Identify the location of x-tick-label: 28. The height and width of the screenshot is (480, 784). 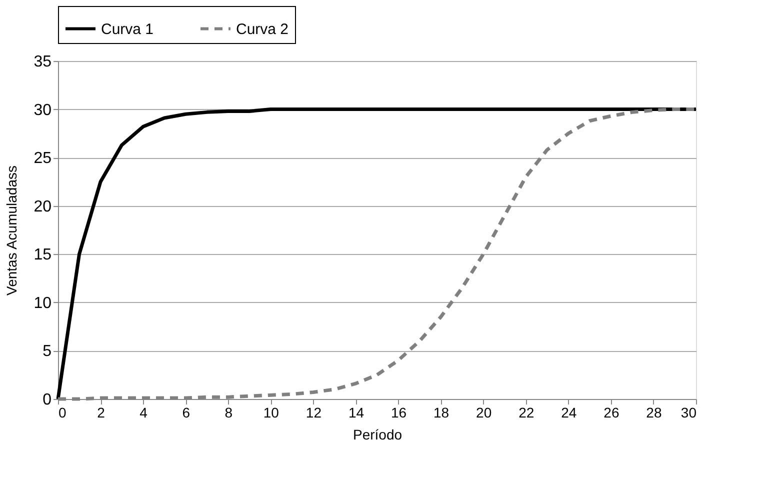
(654, 412).